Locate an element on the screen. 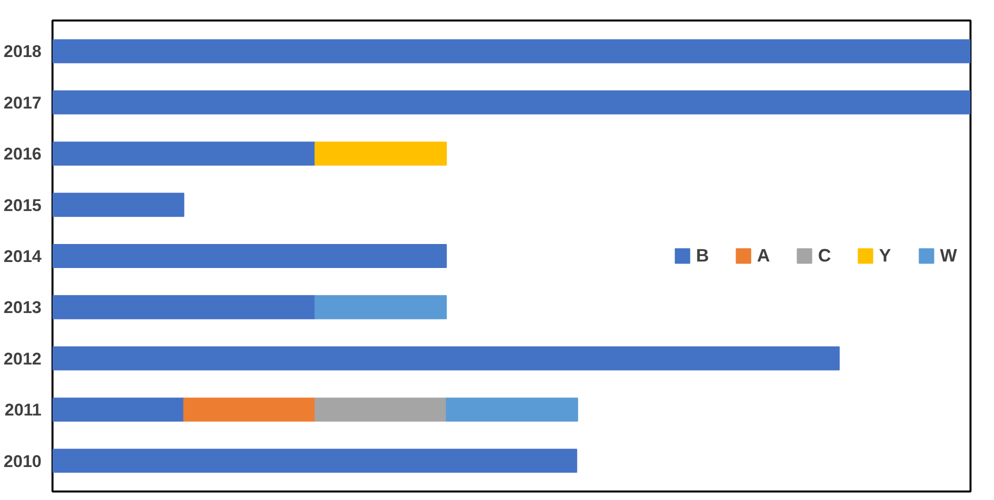 This screenshot has height=500, width=994. legend-label: A is located at coordinates (764, 255).